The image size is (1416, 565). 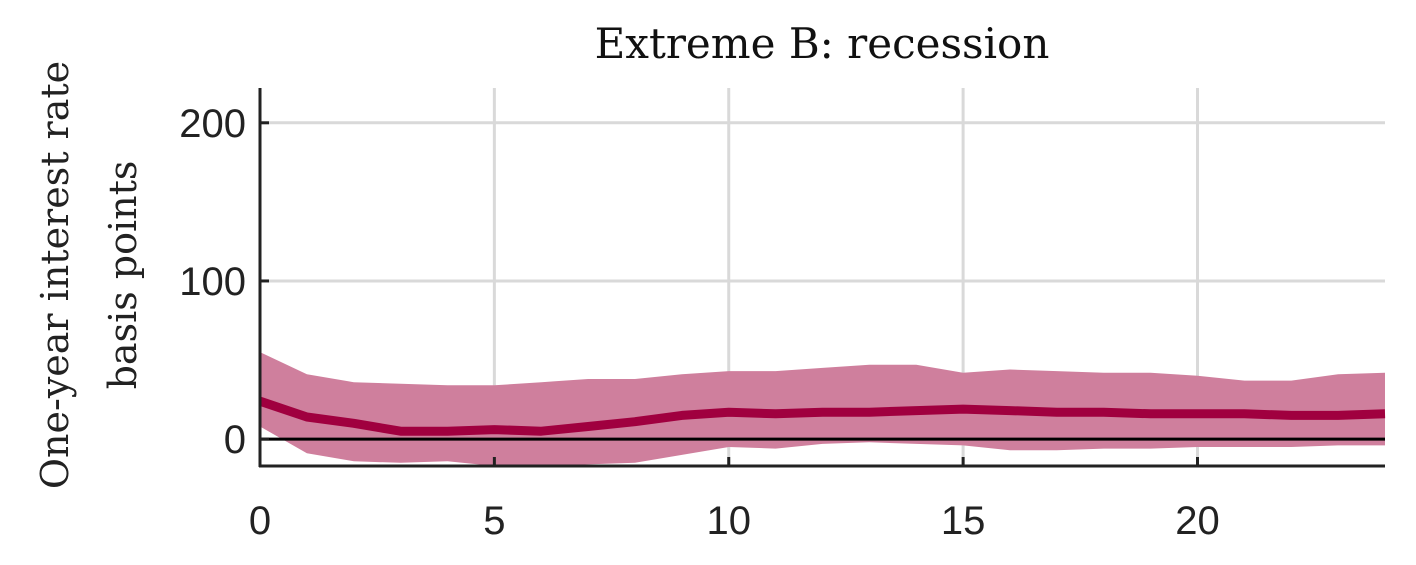 What do you see at coordinates (729, 521) in the screenshot?
I see `x-tick-label-10: 10` at bounding box center [729, 521].